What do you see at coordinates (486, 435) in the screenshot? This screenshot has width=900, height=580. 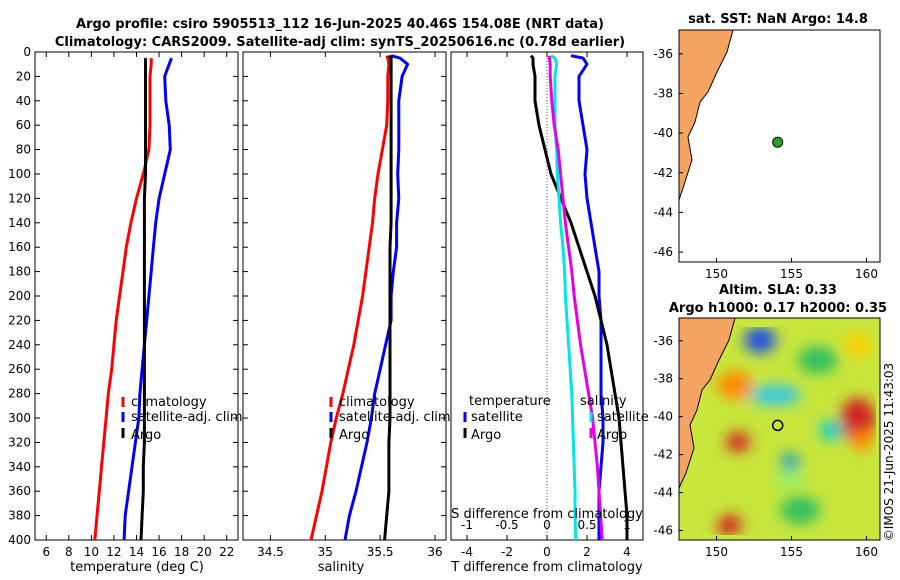 I see `legend-label-t-argo: Argo` at bounding box center [486, 435].